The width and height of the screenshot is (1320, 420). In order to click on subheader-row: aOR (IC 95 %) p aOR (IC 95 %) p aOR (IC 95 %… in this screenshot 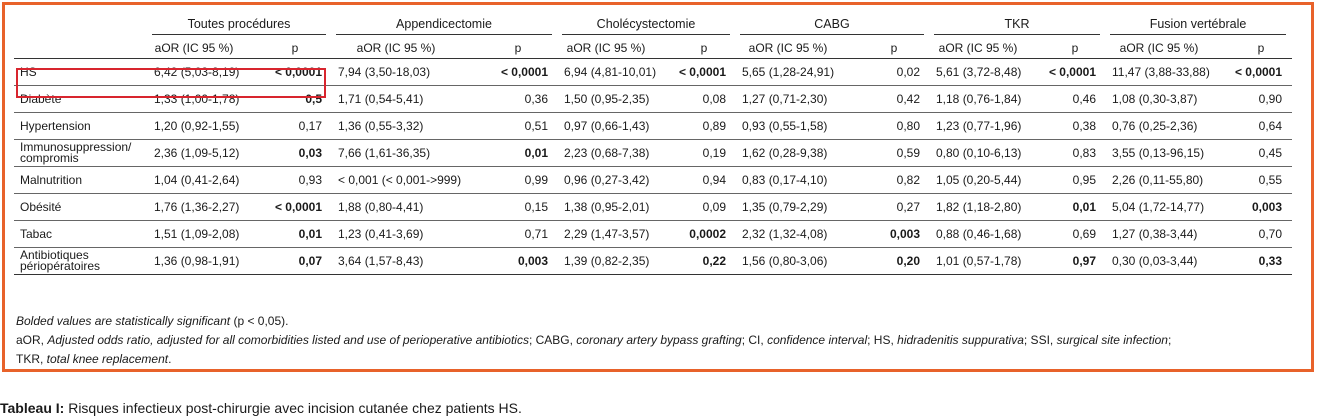, I will do `click(653, 48)`.